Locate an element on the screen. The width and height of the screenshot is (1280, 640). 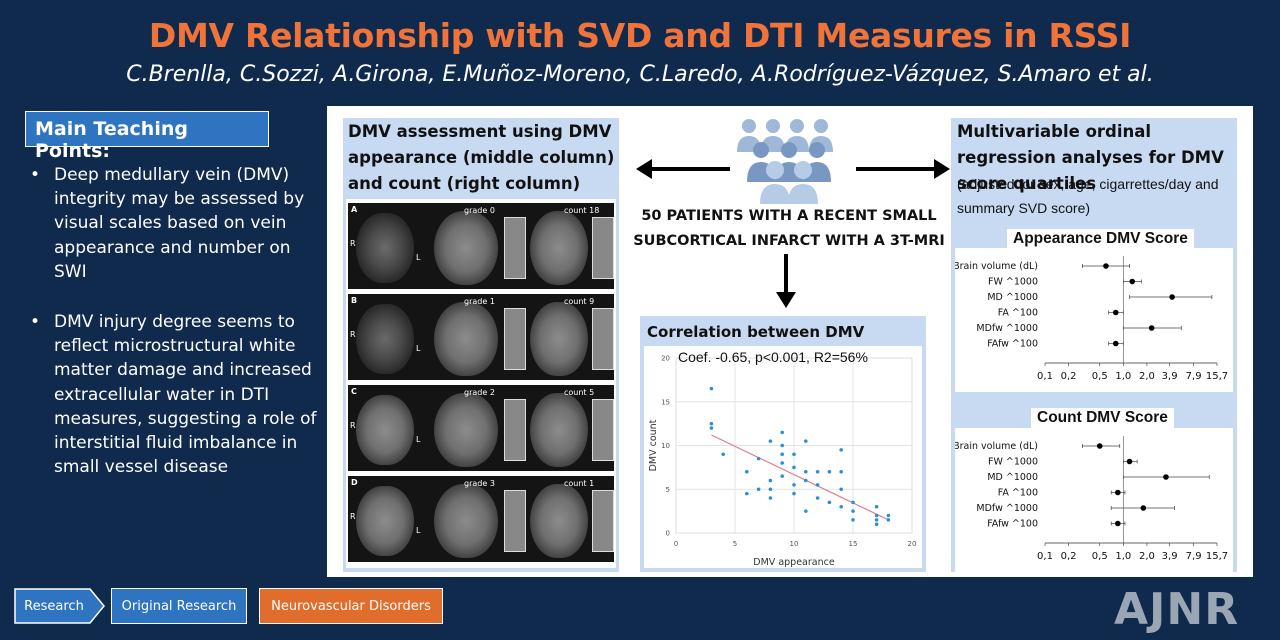
count-label: count 18 is located at coordinates (582, 210).